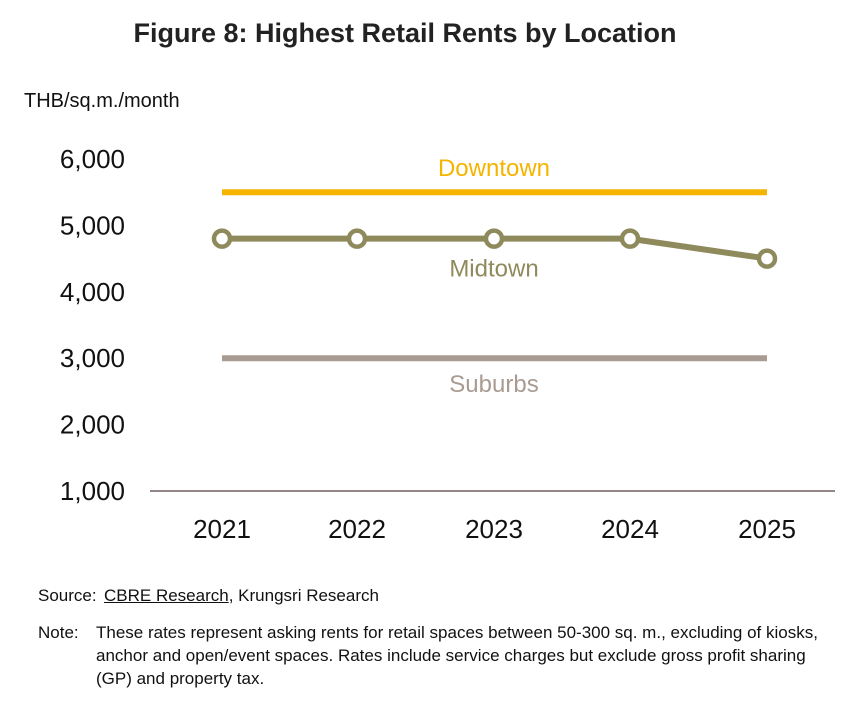 This screenshot has width=855, height=716. What do you see at coordinates (494, 529) in the screenshot?
I see `x-tick-label: 2023` at bounding box center [494, 529].